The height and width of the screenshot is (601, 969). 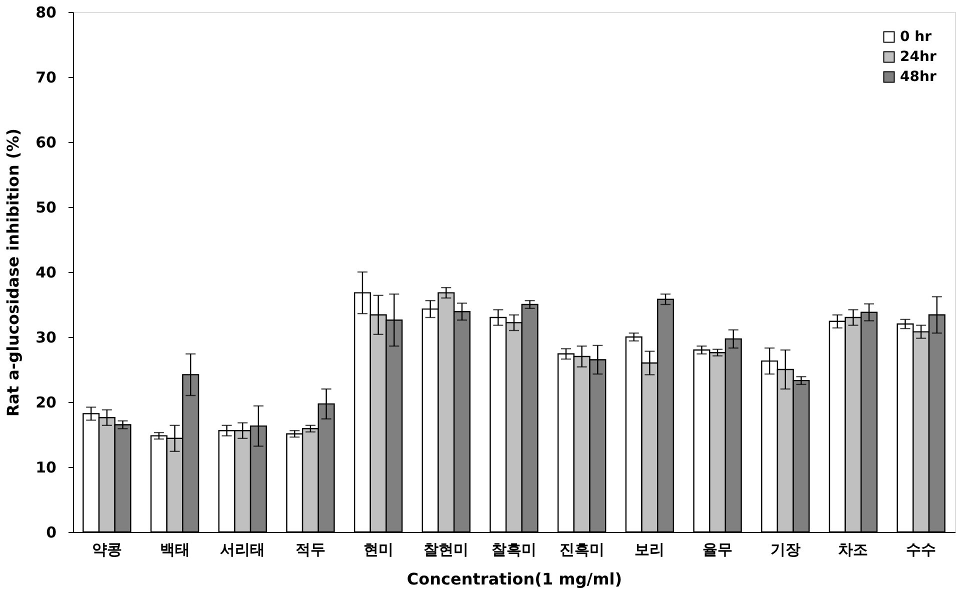 What do you see at coordinates (918, 77) in the screenshot?
I see `legend-label: 48hr` at bounding box center [918, 77].